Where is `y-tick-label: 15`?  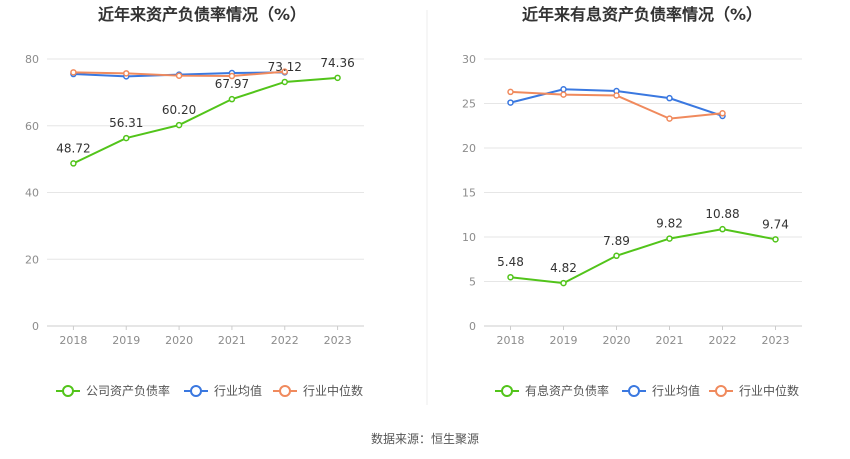
y-tick-label: 15 is located at coordinates (469, 193).